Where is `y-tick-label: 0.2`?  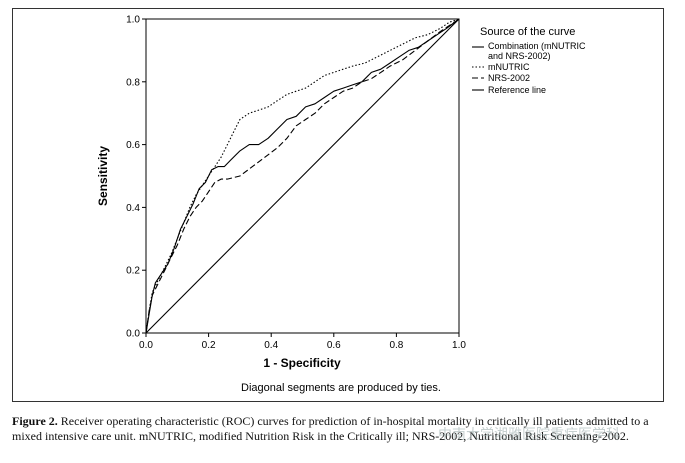
y-tick-label: 0.2 is located at coordinates (133, 271).